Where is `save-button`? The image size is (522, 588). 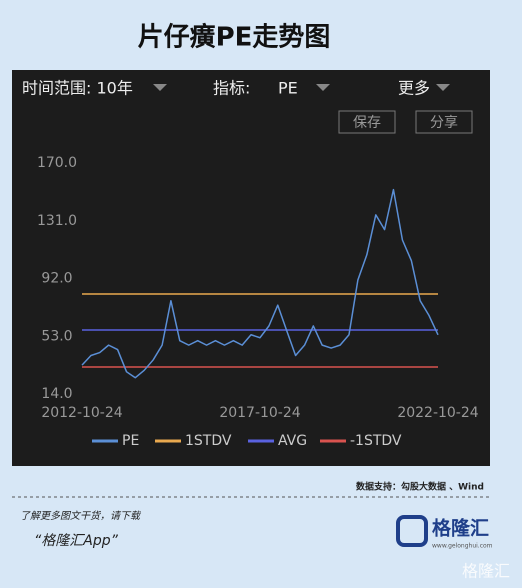
save-button is located at coordinates (367, 122).